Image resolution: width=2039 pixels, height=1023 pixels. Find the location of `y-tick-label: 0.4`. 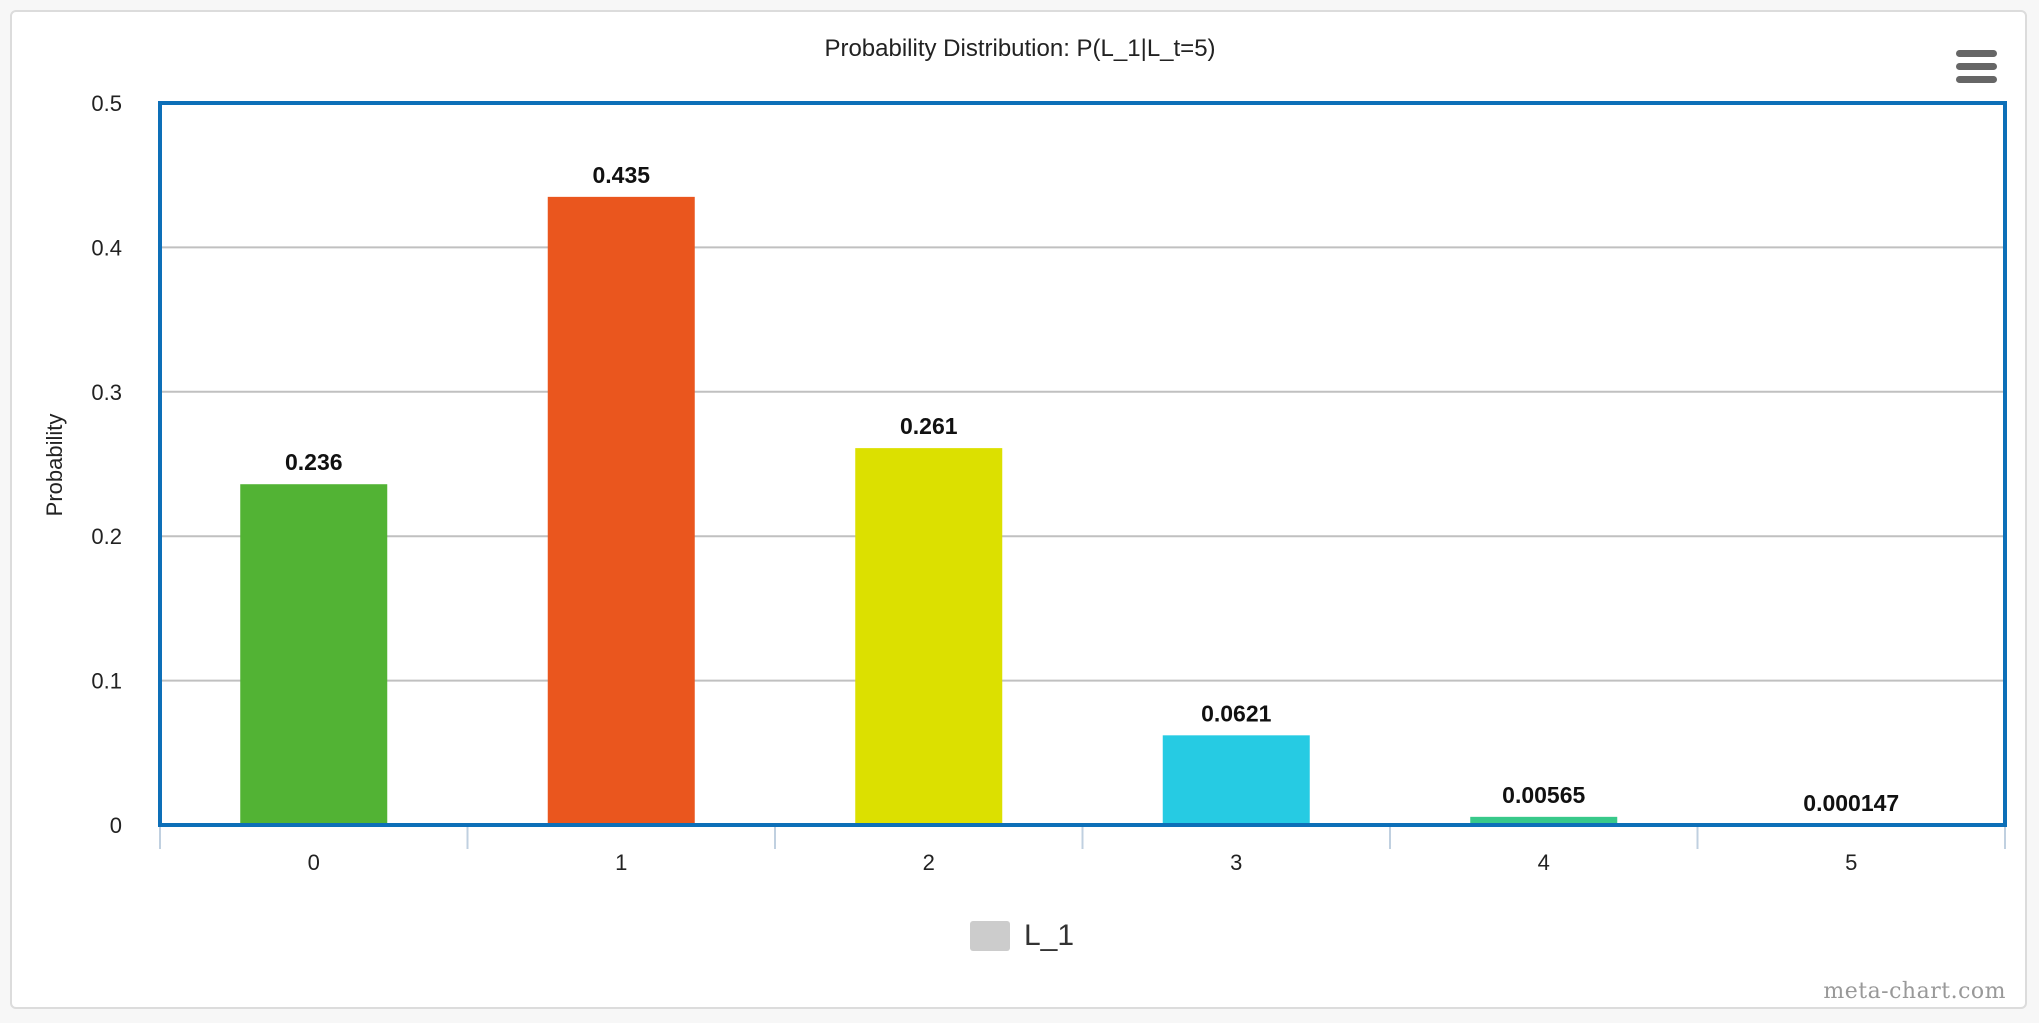

y-tick-label: 0.4 is located at coordinates (106, 247).